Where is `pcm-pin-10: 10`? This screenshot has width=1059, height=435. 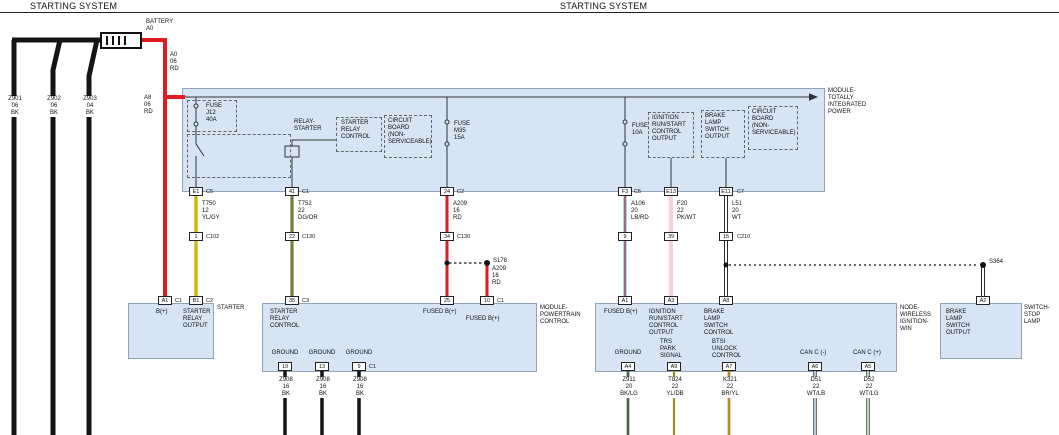
pcm-pin-10: 10 is located at coordinates (487, 300).